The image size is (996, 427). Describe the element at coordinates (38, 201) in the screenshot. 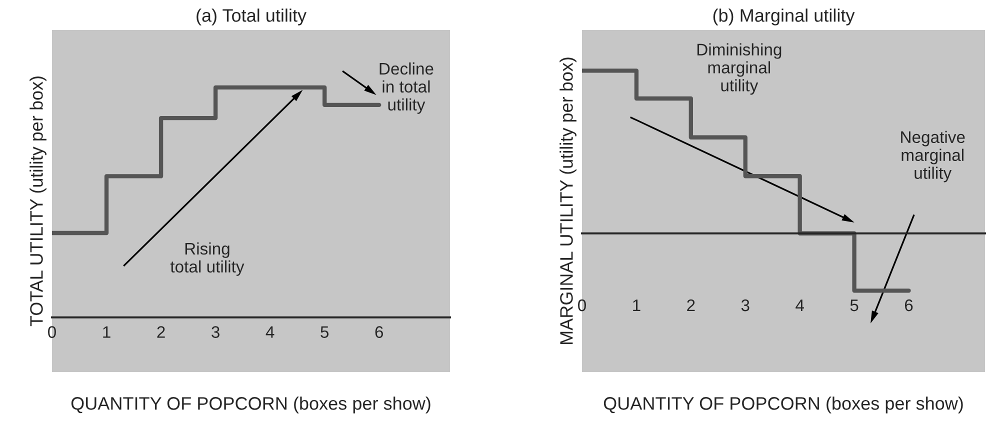

I see `y-axis-title: TOTAL UTILITY (utility per box)` at that location.